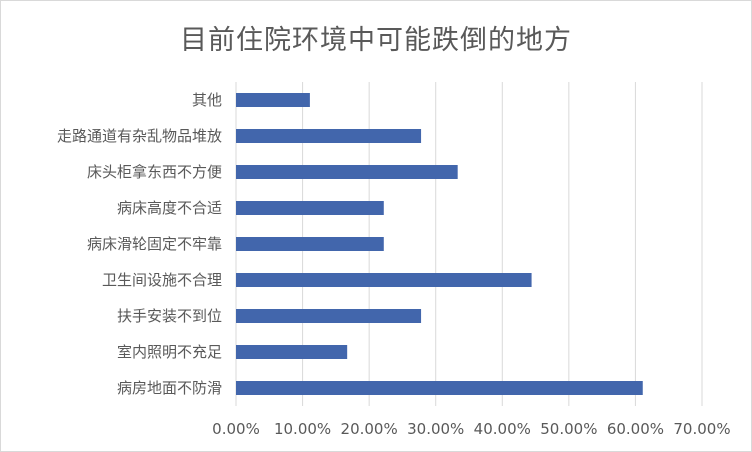 The image size is (752, 452). What do you see at coordinates (376, 40) in the screenshot?
I see `chart-title: 目前住院环境中可能跌倒的地方` at bounding box center [376, 40].